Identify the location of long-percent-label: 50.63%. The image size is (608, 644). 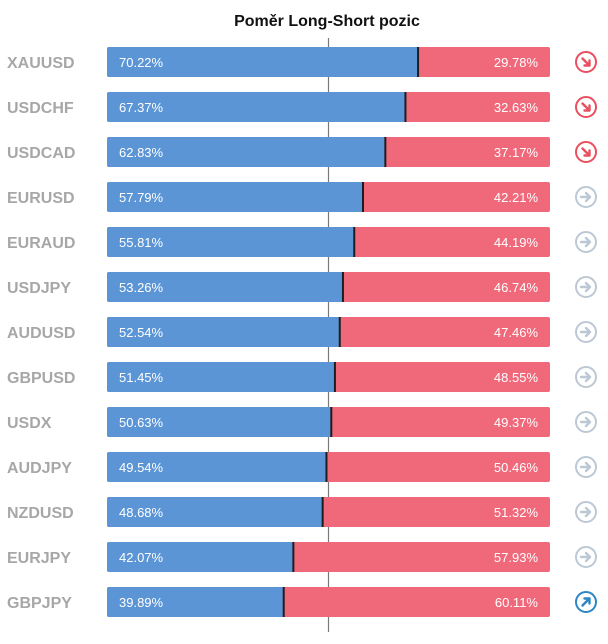
(141, 422).